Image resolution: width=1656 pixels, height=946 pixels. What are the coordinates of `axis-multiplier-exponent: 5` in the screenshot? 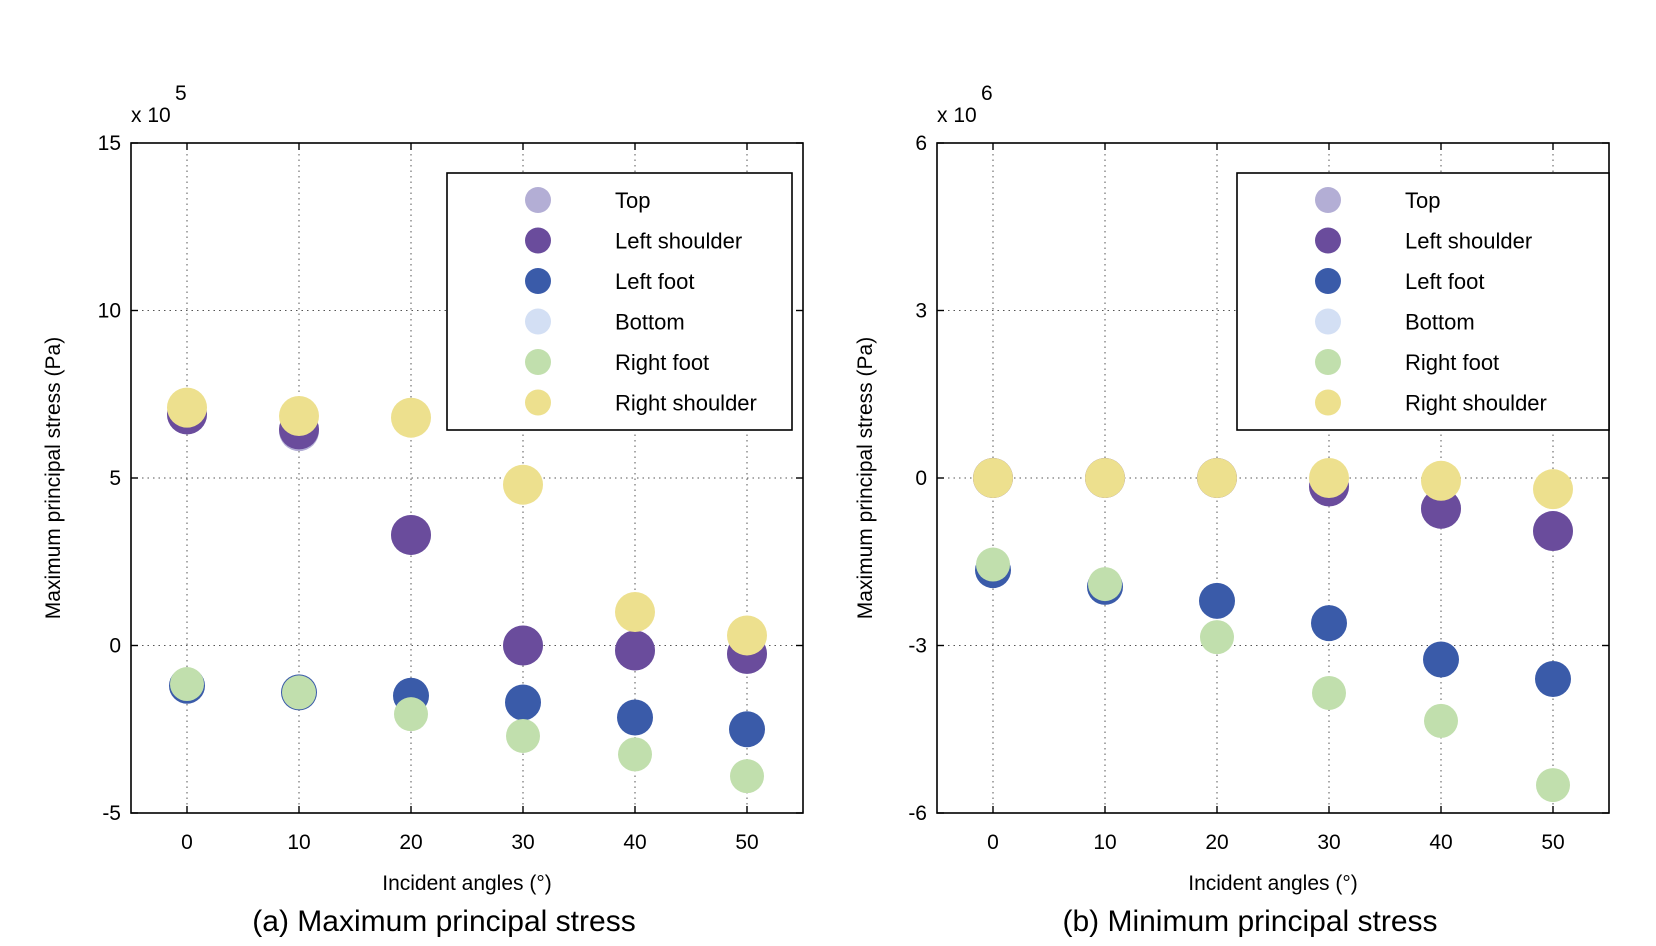 It's located at (181, 93).